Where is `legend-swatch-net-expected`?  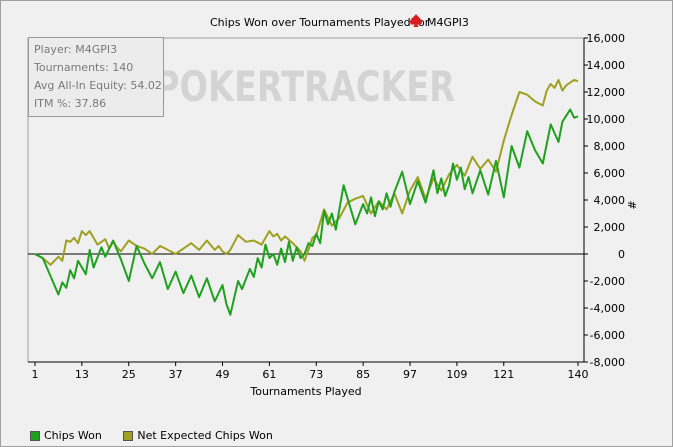 legend-swatch-net-expected is located at coordinates (128, 435).